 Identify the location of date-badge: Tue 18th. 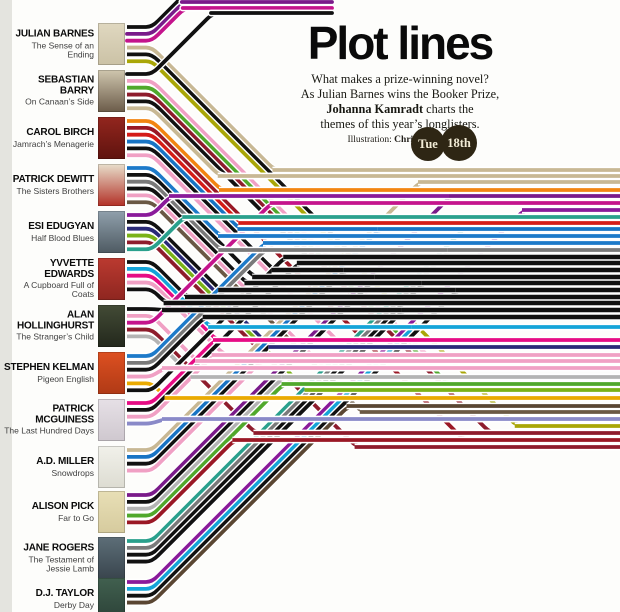
(444, 143).